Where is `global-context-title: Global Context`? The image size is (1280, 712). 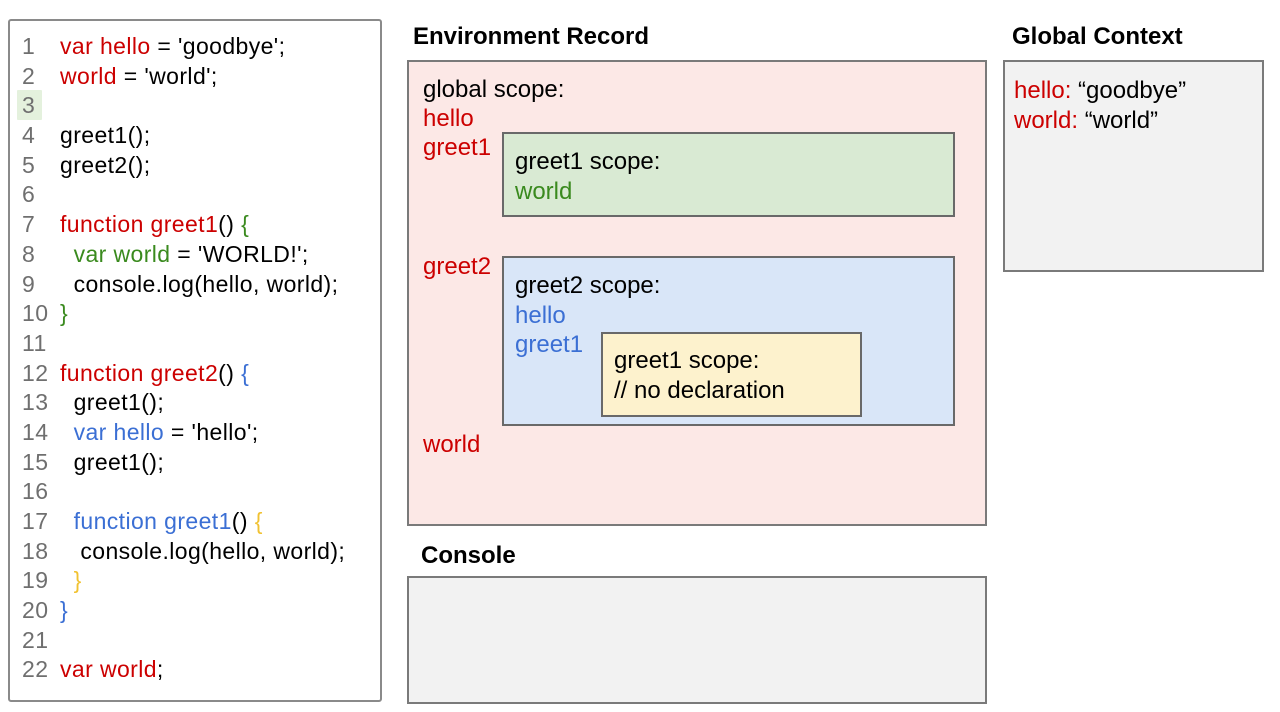 global-context-title: Global Context is located at coordinates (1097, 36).